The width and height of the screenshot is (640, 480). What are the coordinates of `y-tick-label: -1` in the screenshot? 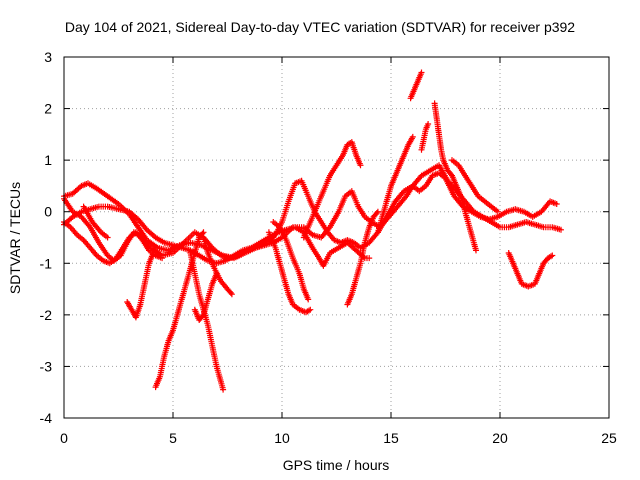 It's located at (46, 263).